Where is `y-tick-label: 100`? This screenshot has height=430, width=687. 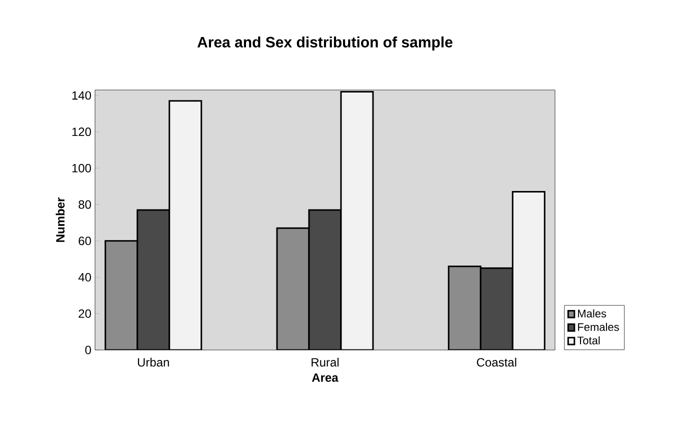
y-tick-label: 100 is located at coordinates (82, 168).